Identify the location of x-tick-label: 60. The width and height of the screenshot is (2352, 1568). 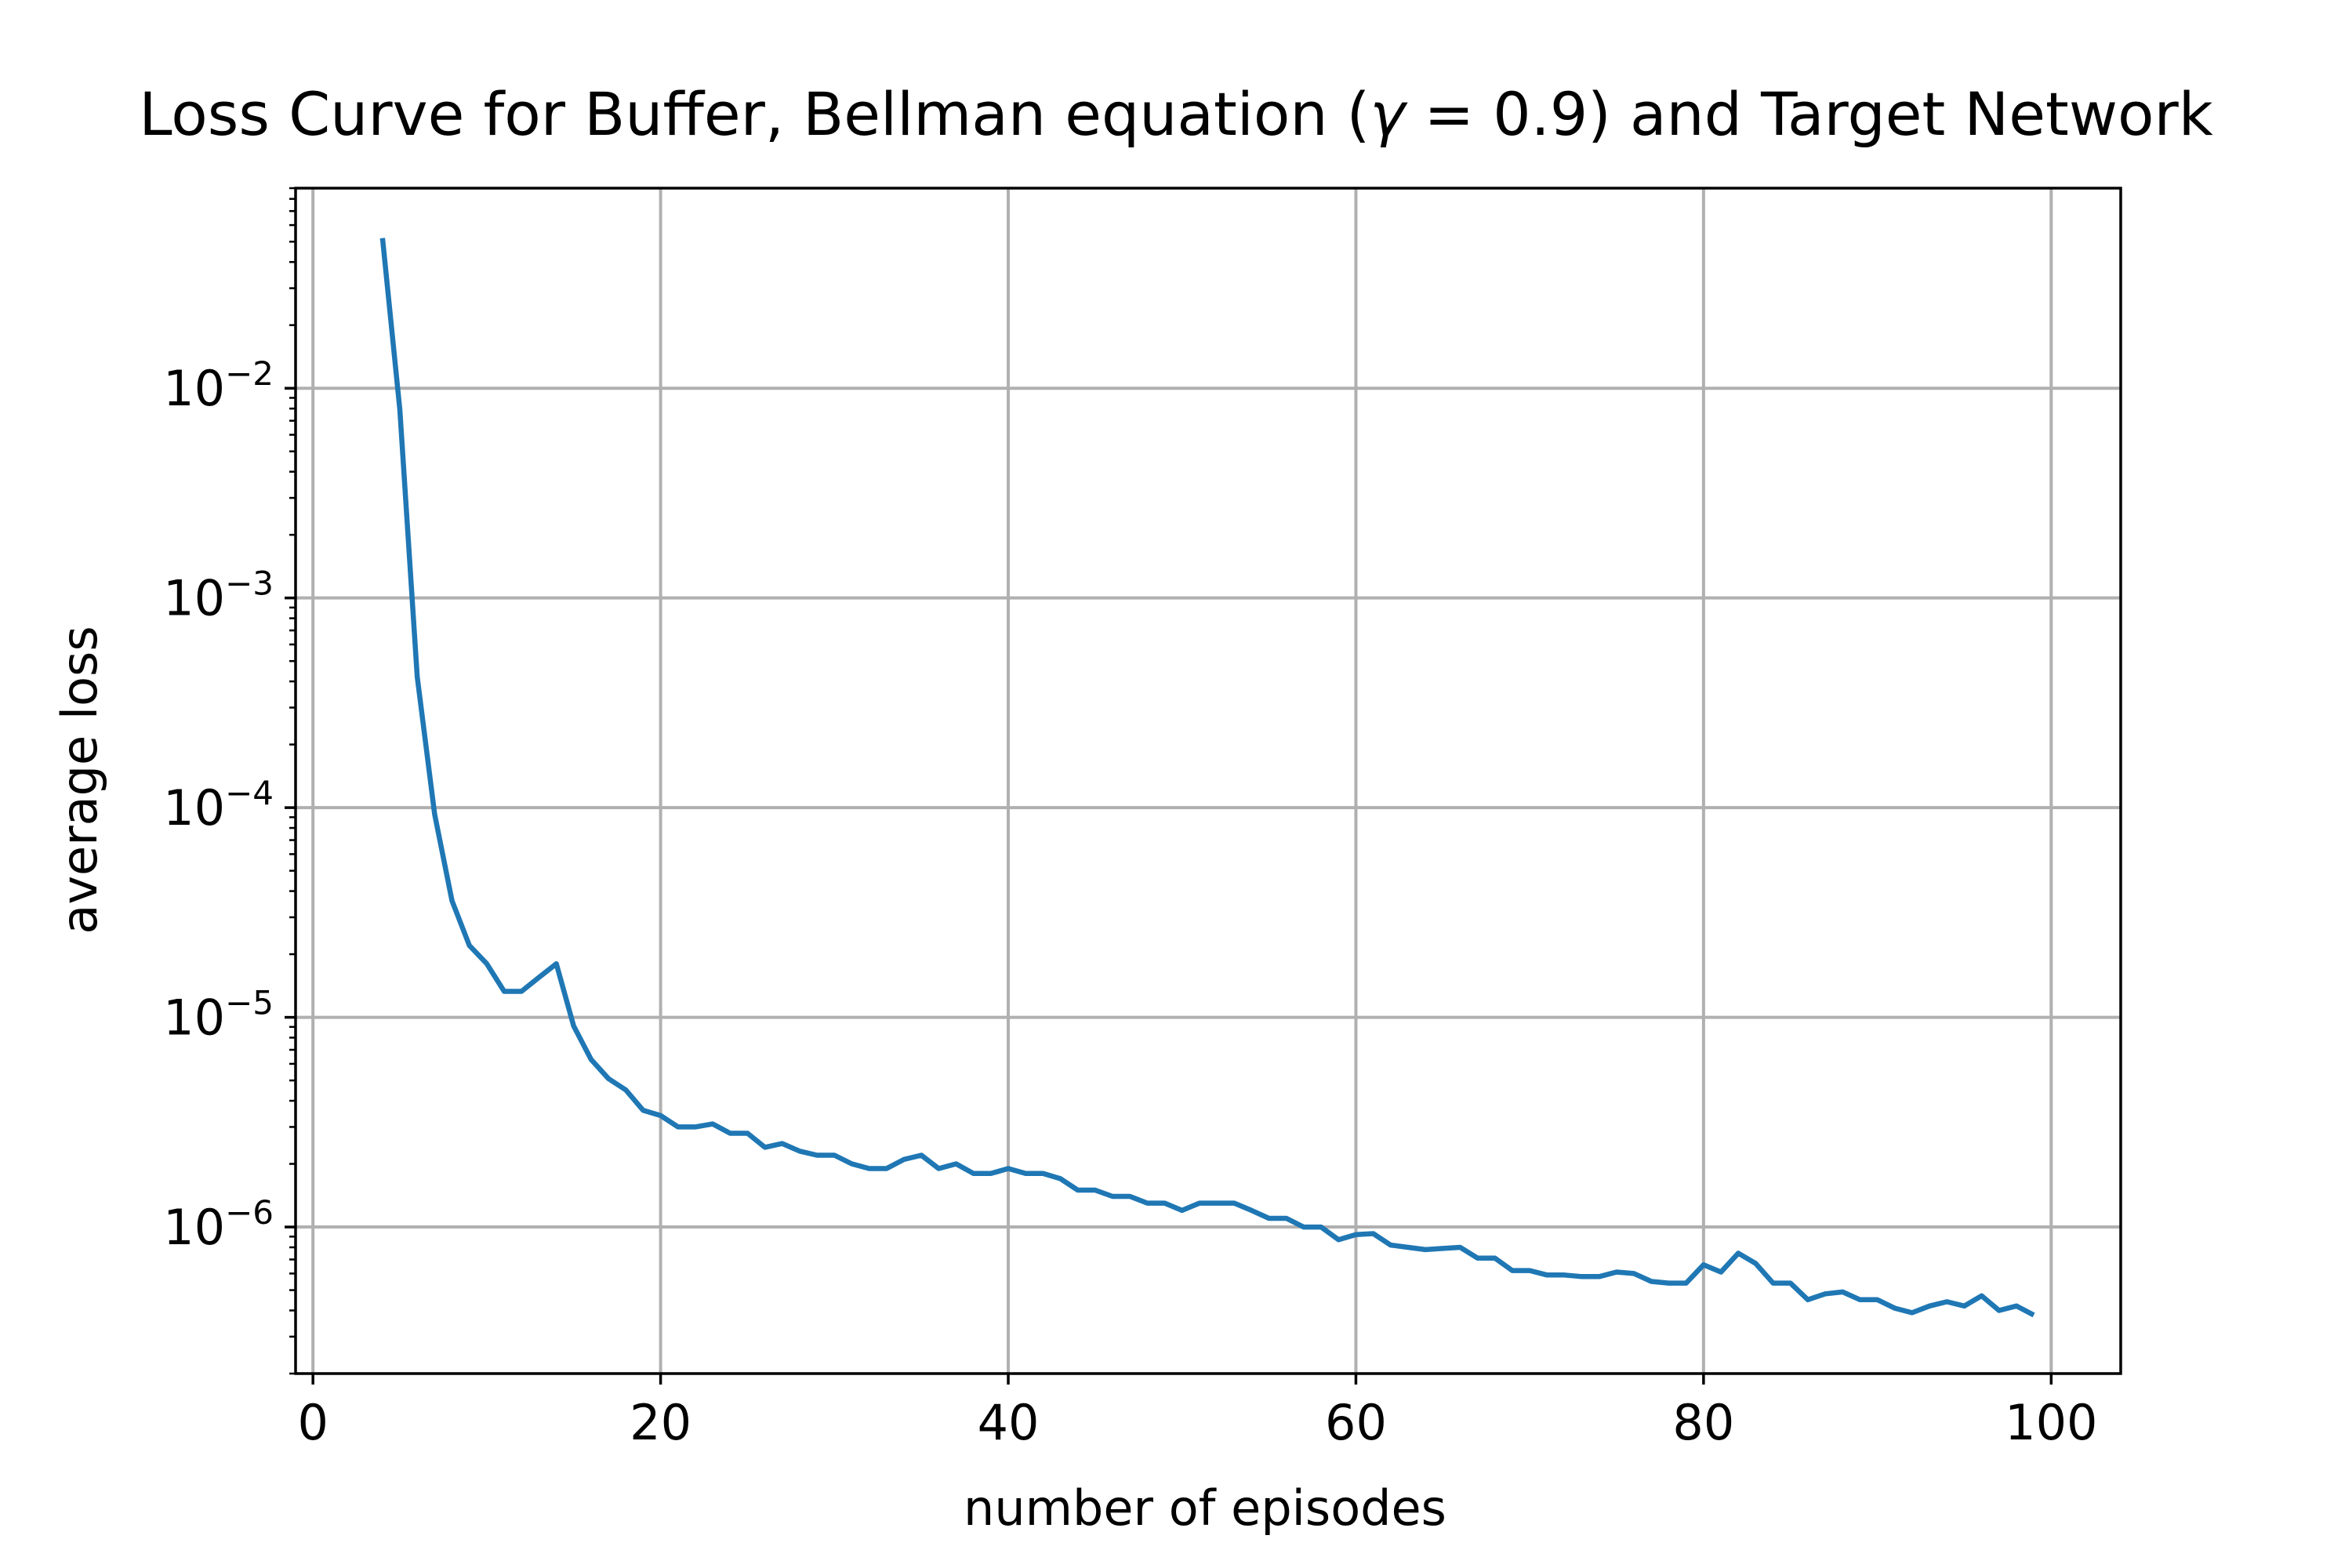
(1356, 1422).